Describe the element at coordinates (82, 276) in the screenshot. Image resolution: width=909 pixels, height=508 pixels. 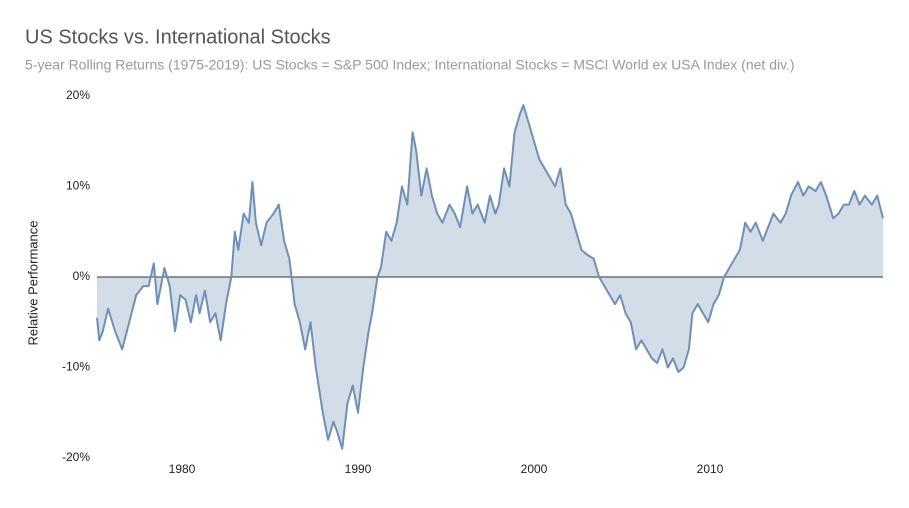
I see `y-tick-label: 0%` at that location.